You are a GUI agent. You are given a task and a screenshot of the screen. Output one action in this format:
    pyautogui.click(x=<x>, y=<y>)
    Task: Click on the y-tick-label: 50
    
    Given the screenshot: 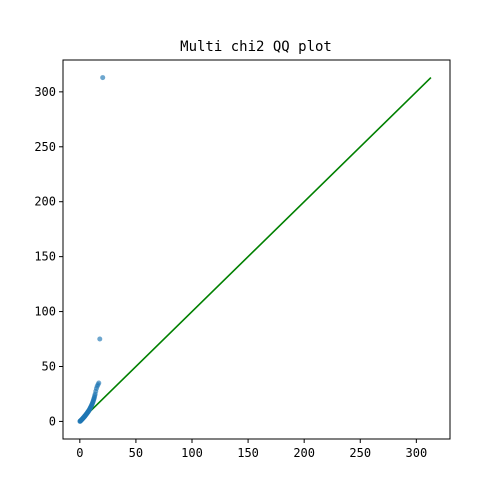 What is the action you would take?
    pyautogui.click(x=49, y=366)
    